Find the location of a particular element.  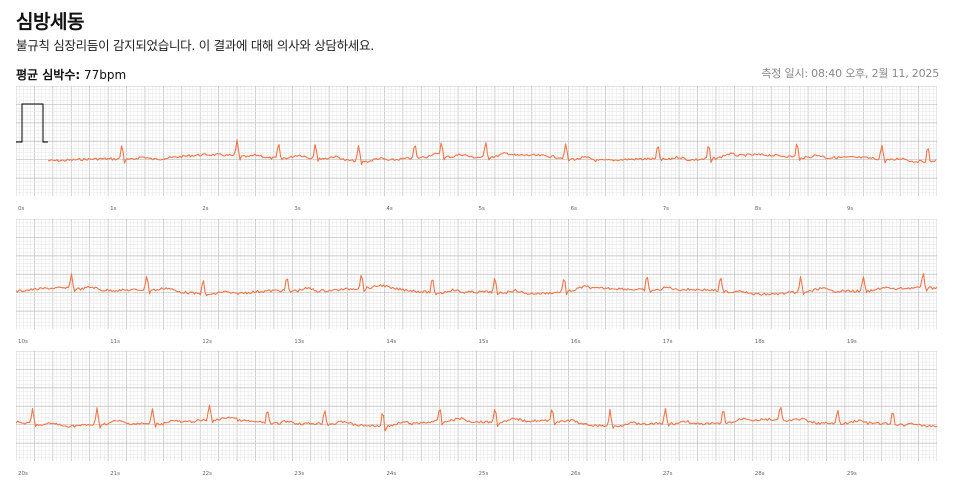

average-heart-rate-value: 77bpm is located at coordinates (105, 75).